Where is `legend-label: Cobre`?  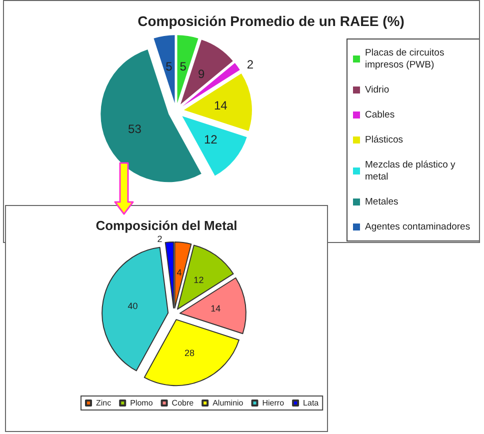
legend-label: Cobre is located at coordinates (183, 403).